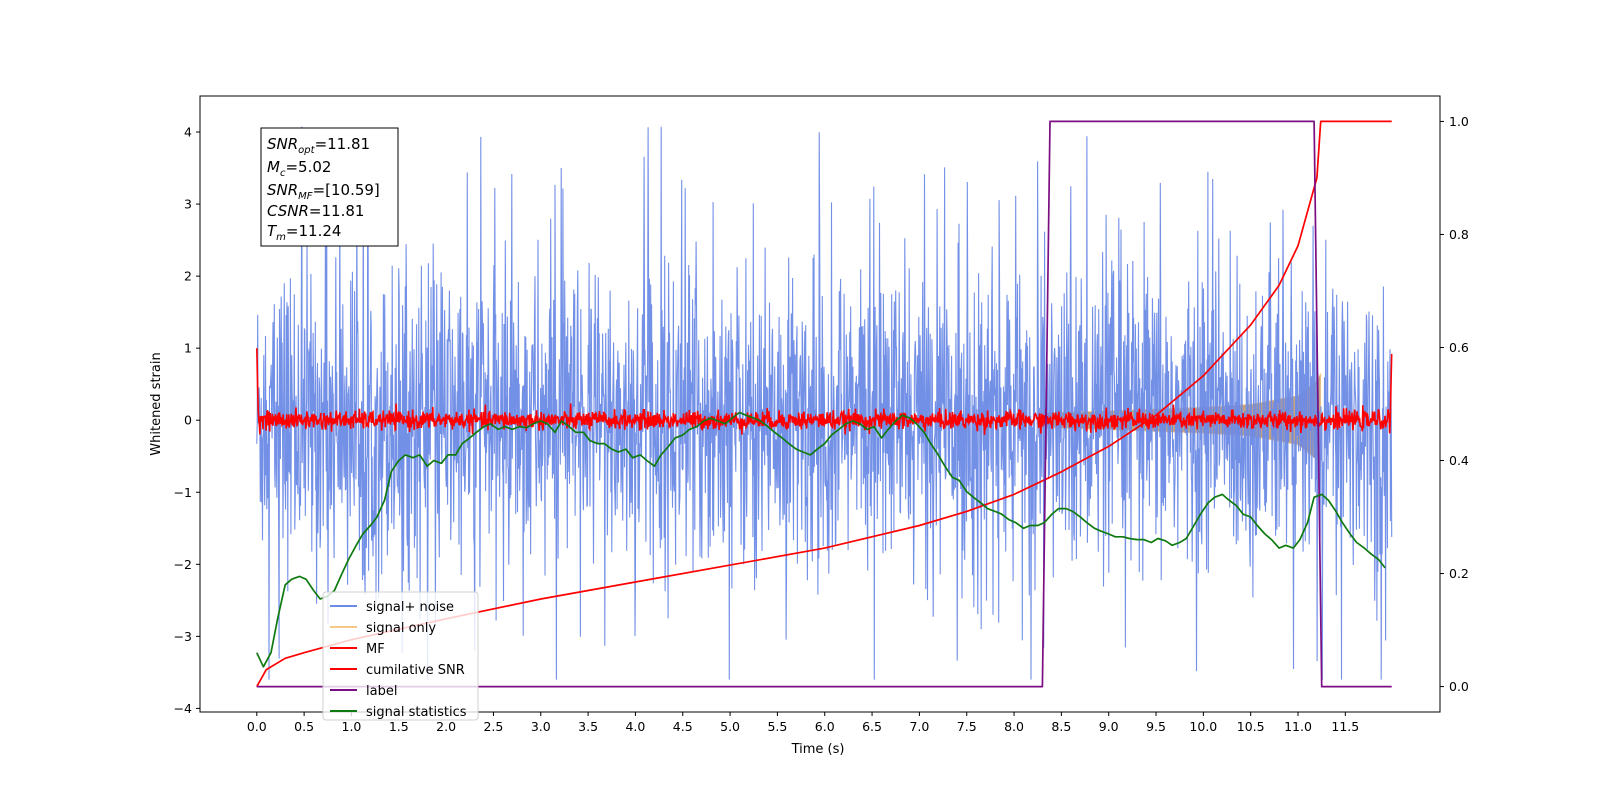  I want to click on y-tick-label: −4, so click(183, 708).